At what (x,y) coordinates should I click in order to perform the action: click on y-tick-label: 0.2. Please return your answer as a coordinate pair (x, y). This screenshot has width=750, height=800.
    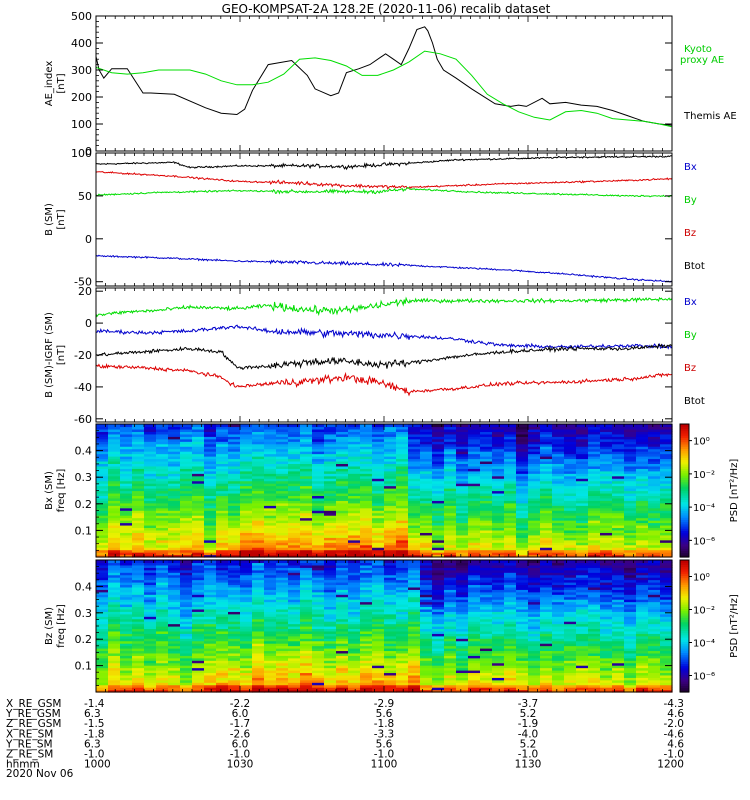
    Looking at the image, I should click on (84, 504).